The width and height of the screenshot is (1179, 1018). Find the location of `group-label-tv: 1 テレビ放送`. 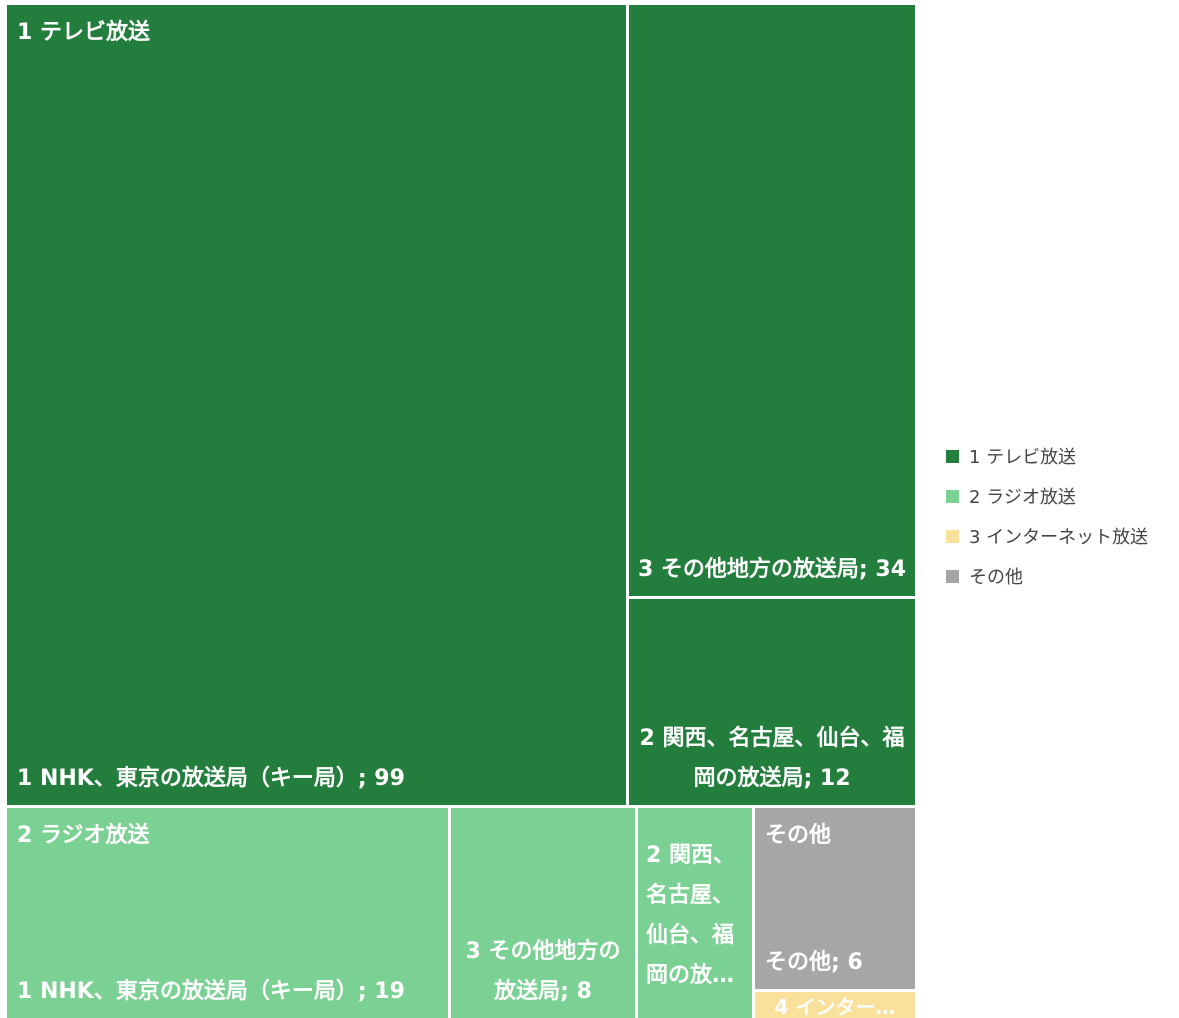

group-label-tv: 1 テレビ放送 is located at coordinates (83, 32).